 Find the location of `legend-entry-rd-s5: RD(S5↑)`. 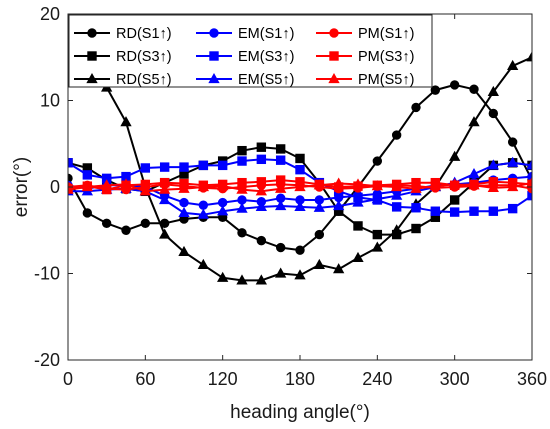

legend-entry-rd-s5: RD(S5↑) is located at coordinates (123, 80).